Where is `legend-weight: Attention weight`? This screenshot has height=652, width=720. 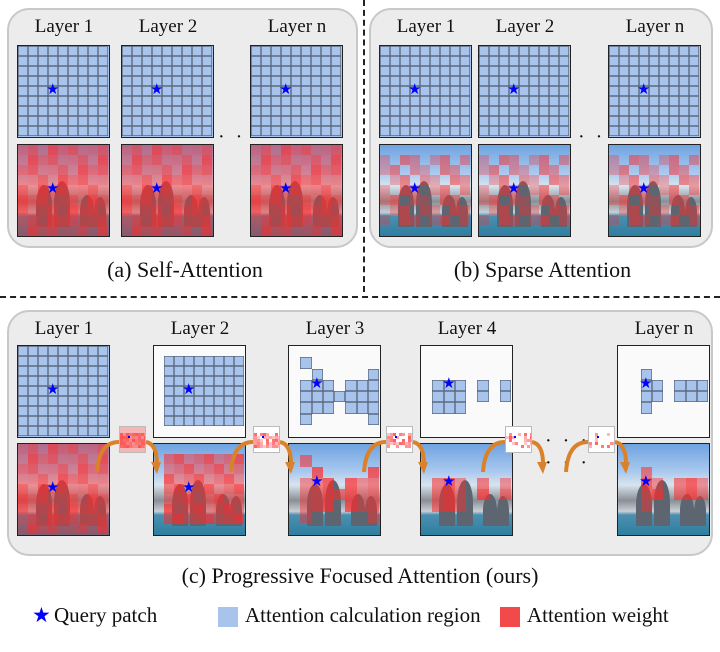
legend-weight: Attention weight is located at coordinates (598, 615).